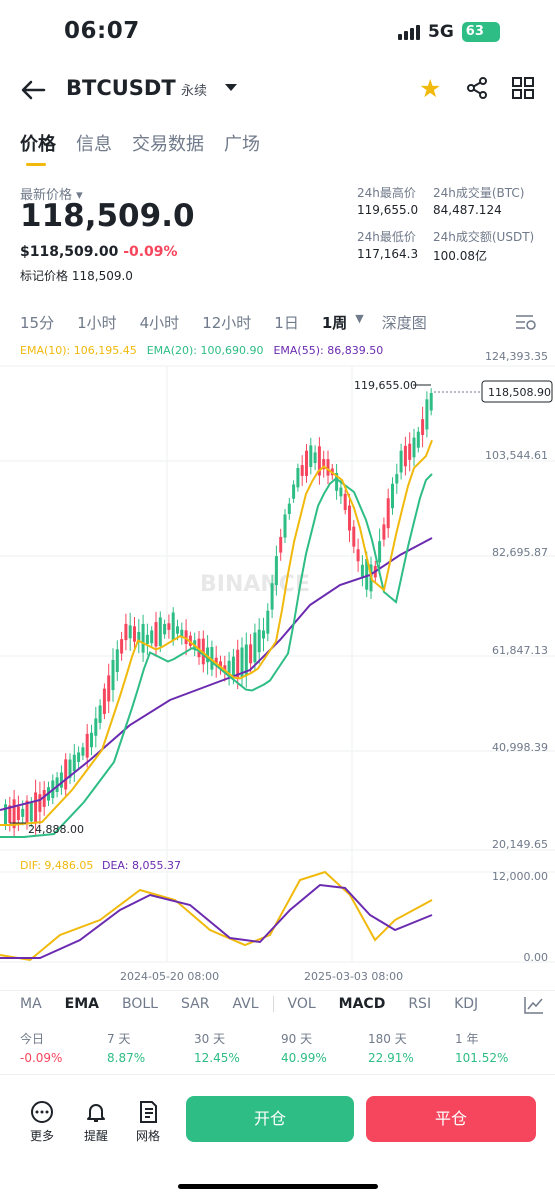 Image resolution: width=555 pixels, height=1200 pixels. What do you see at coordinates (334, 323) in the screenshot?
I see `interval-1w: 1周` at bounding box center [334, 323].